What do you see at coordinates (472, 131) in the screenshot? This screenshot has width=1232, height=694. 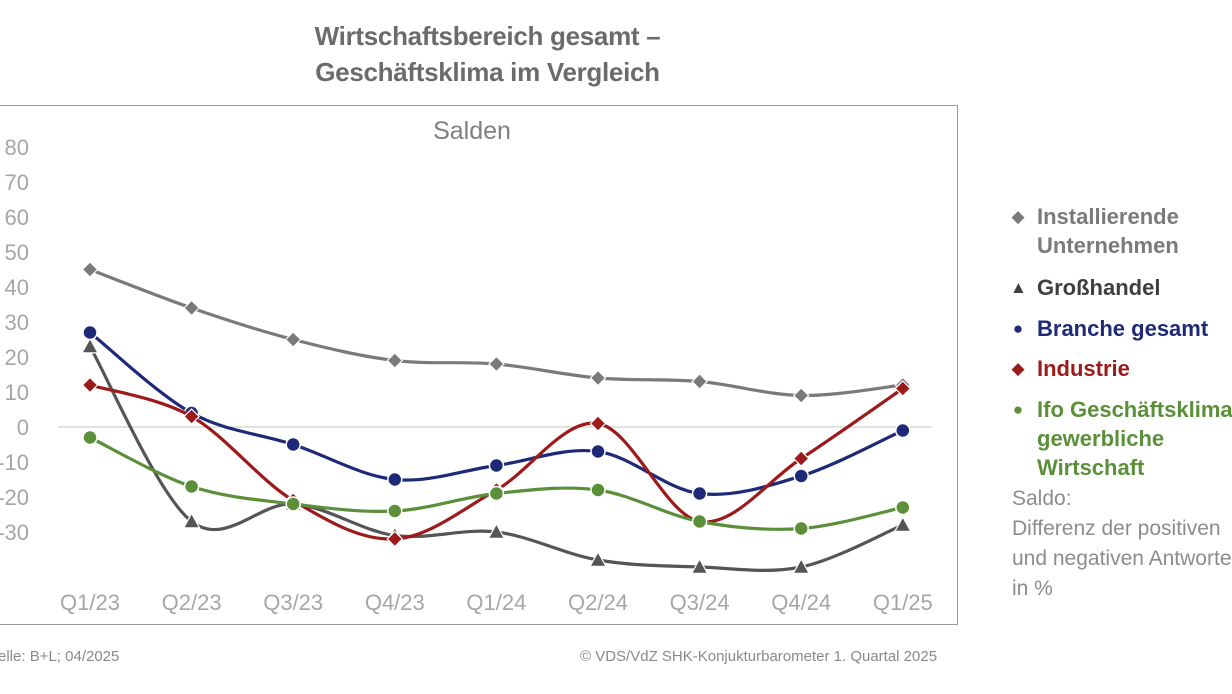 I see `chart-subtitle: Salden` at bounding box center [472, 131].